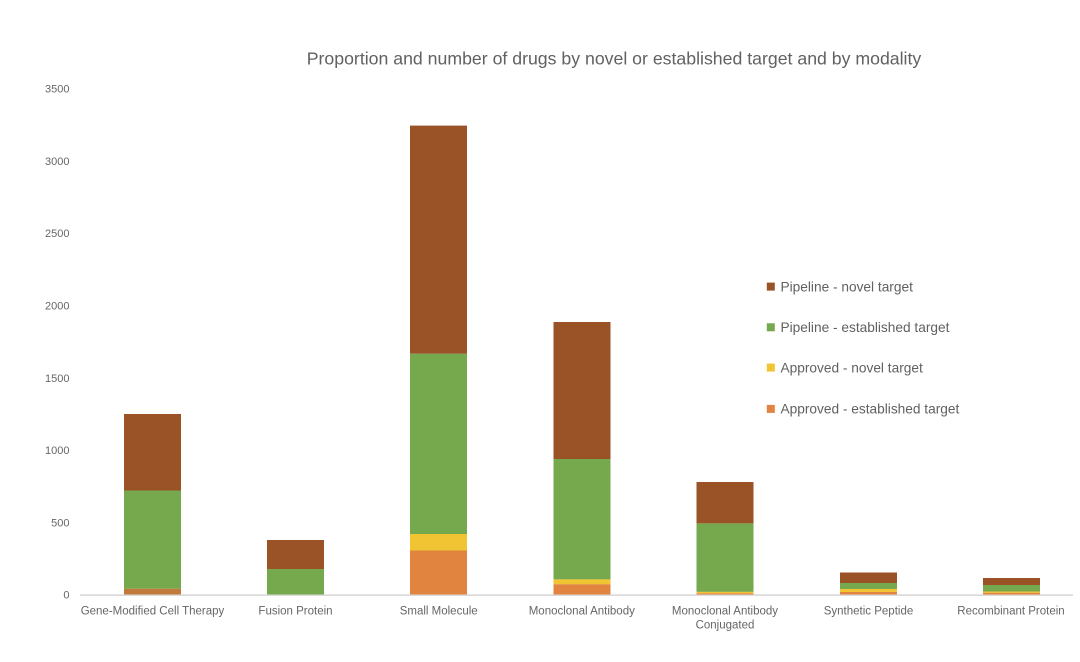 This screenshot has width=1080, height=662. Describe the element at coordinates (1010, 612) in the screenshot. I see `svg-text: Recombinant Protein` at that location.